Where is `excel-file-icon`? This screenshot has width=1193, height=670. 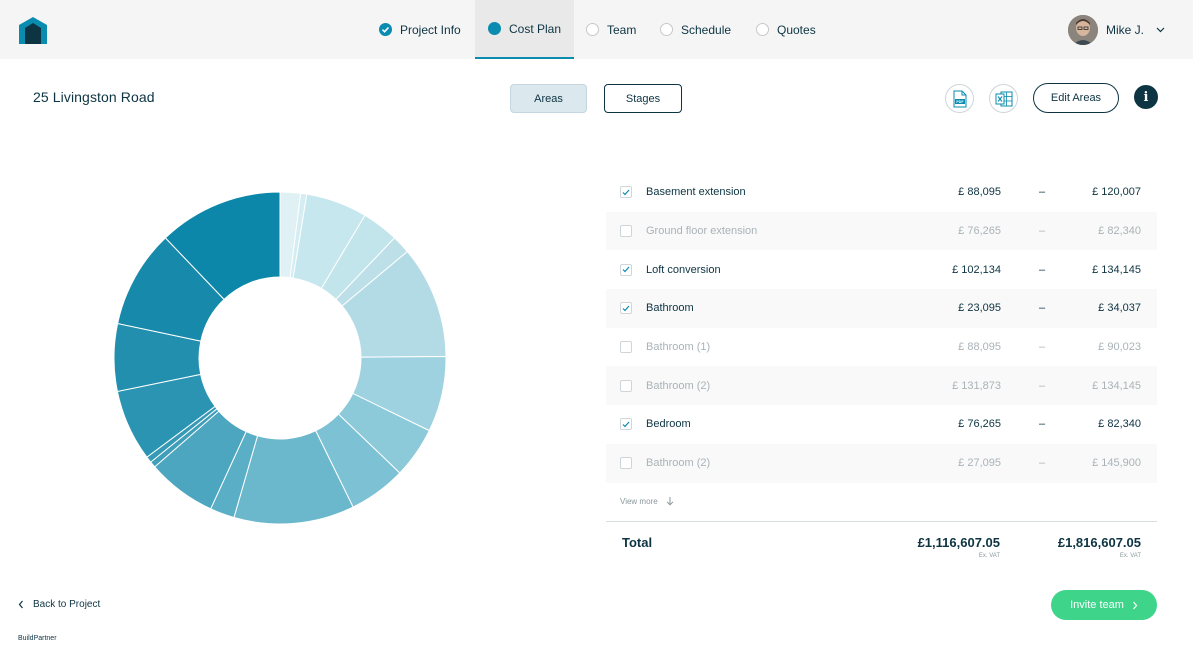
excel-file-icon is located at coordinates (1003, 98).